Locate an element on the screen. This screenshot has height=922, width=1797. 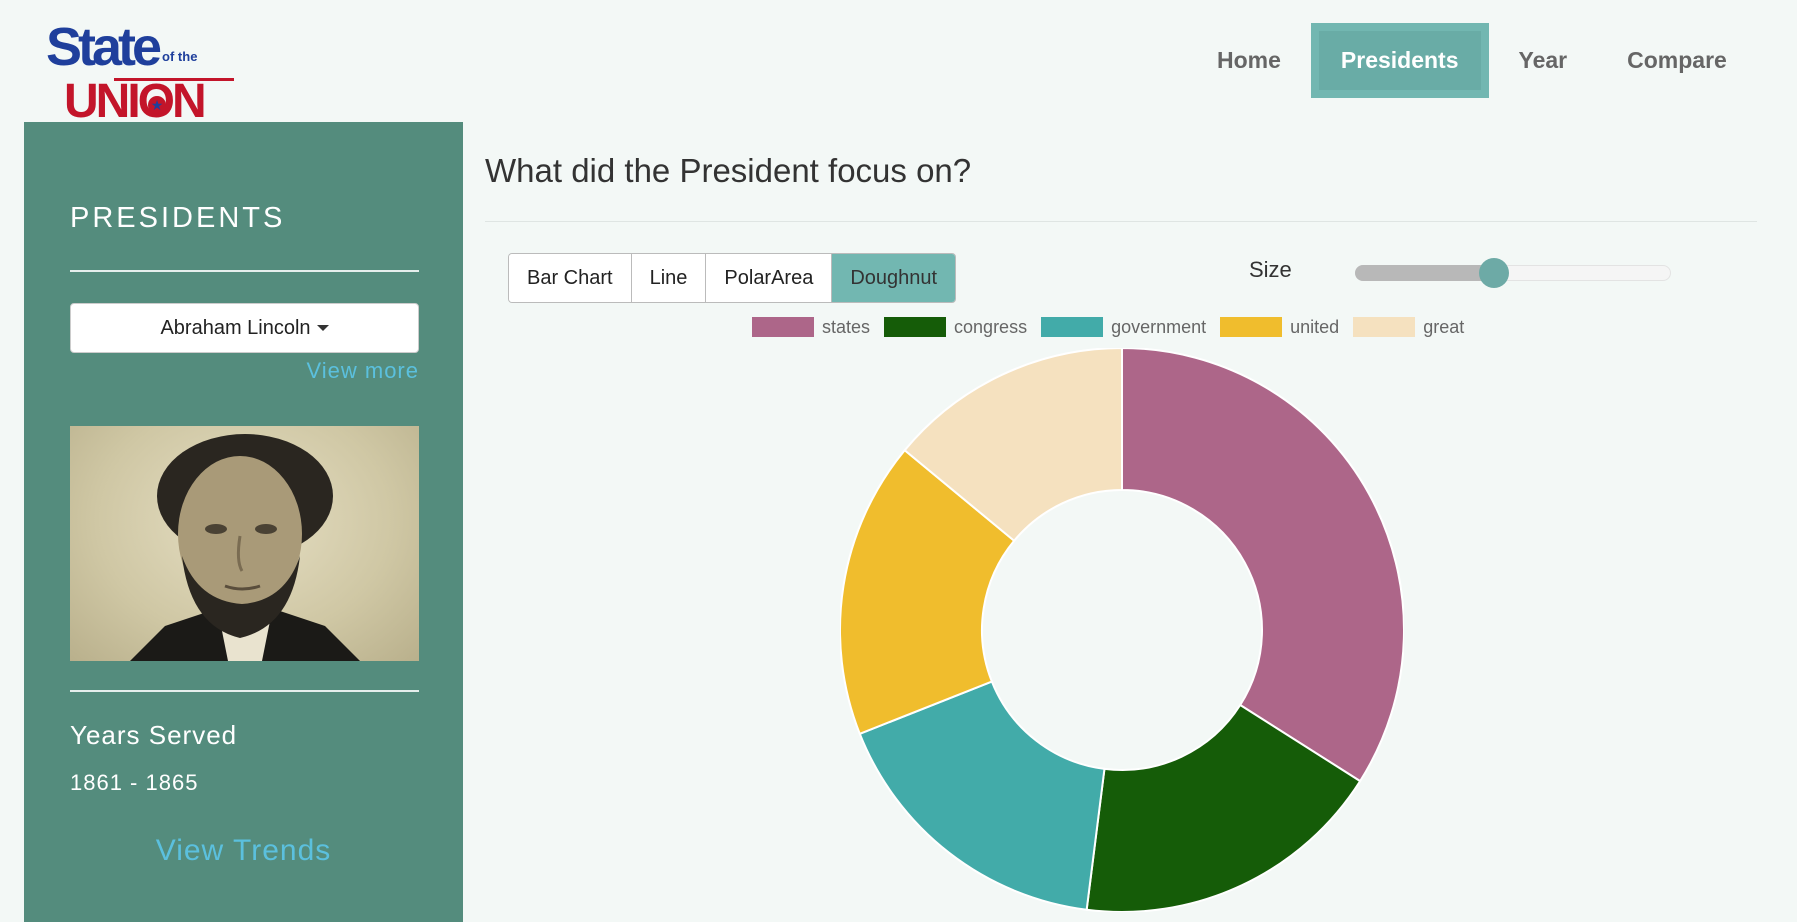
sidebar-title: PRESIDENTS is located at coordinates (178, 218).